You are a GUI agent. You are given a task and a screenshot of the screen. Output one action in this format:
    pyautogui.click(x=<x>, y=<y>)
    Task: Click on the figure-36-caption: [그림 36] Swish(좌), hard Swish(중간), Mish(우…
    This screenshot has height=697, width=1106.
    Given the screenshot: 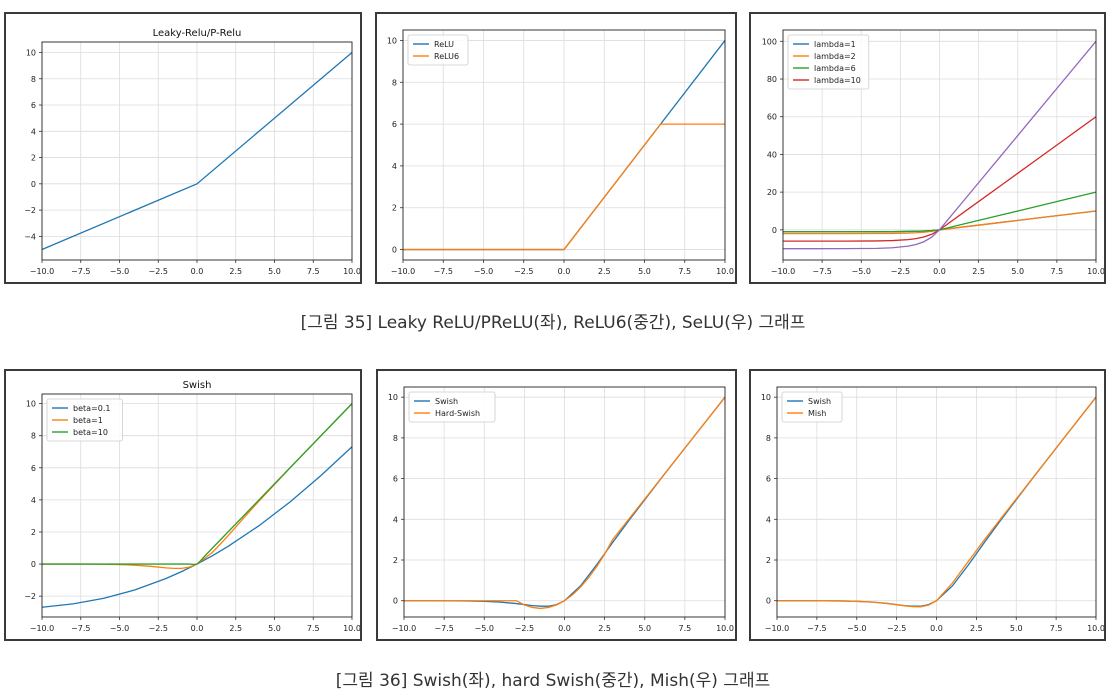 What is the action you would take?
    pyautogui.click(x=553, y=681)
    